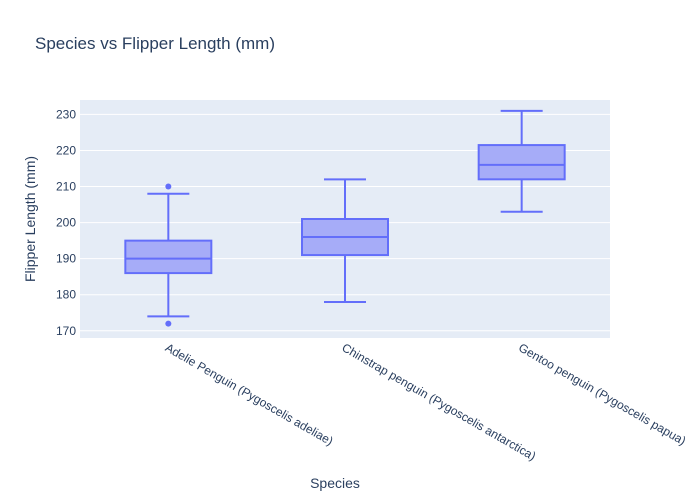  What do you see at coordinates (335, 483) in the screenshot?
I see `x-axis-title: Species` at bounding box center [335, 483].